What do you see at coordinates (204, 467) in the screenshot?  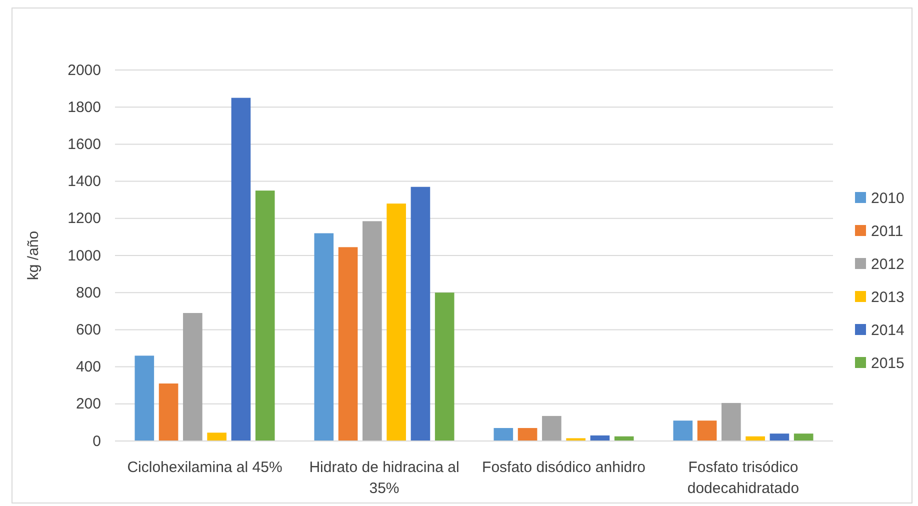 I see `x-tick-label: Ciclohexilamina al 45%` at bounding box center [204, 467].